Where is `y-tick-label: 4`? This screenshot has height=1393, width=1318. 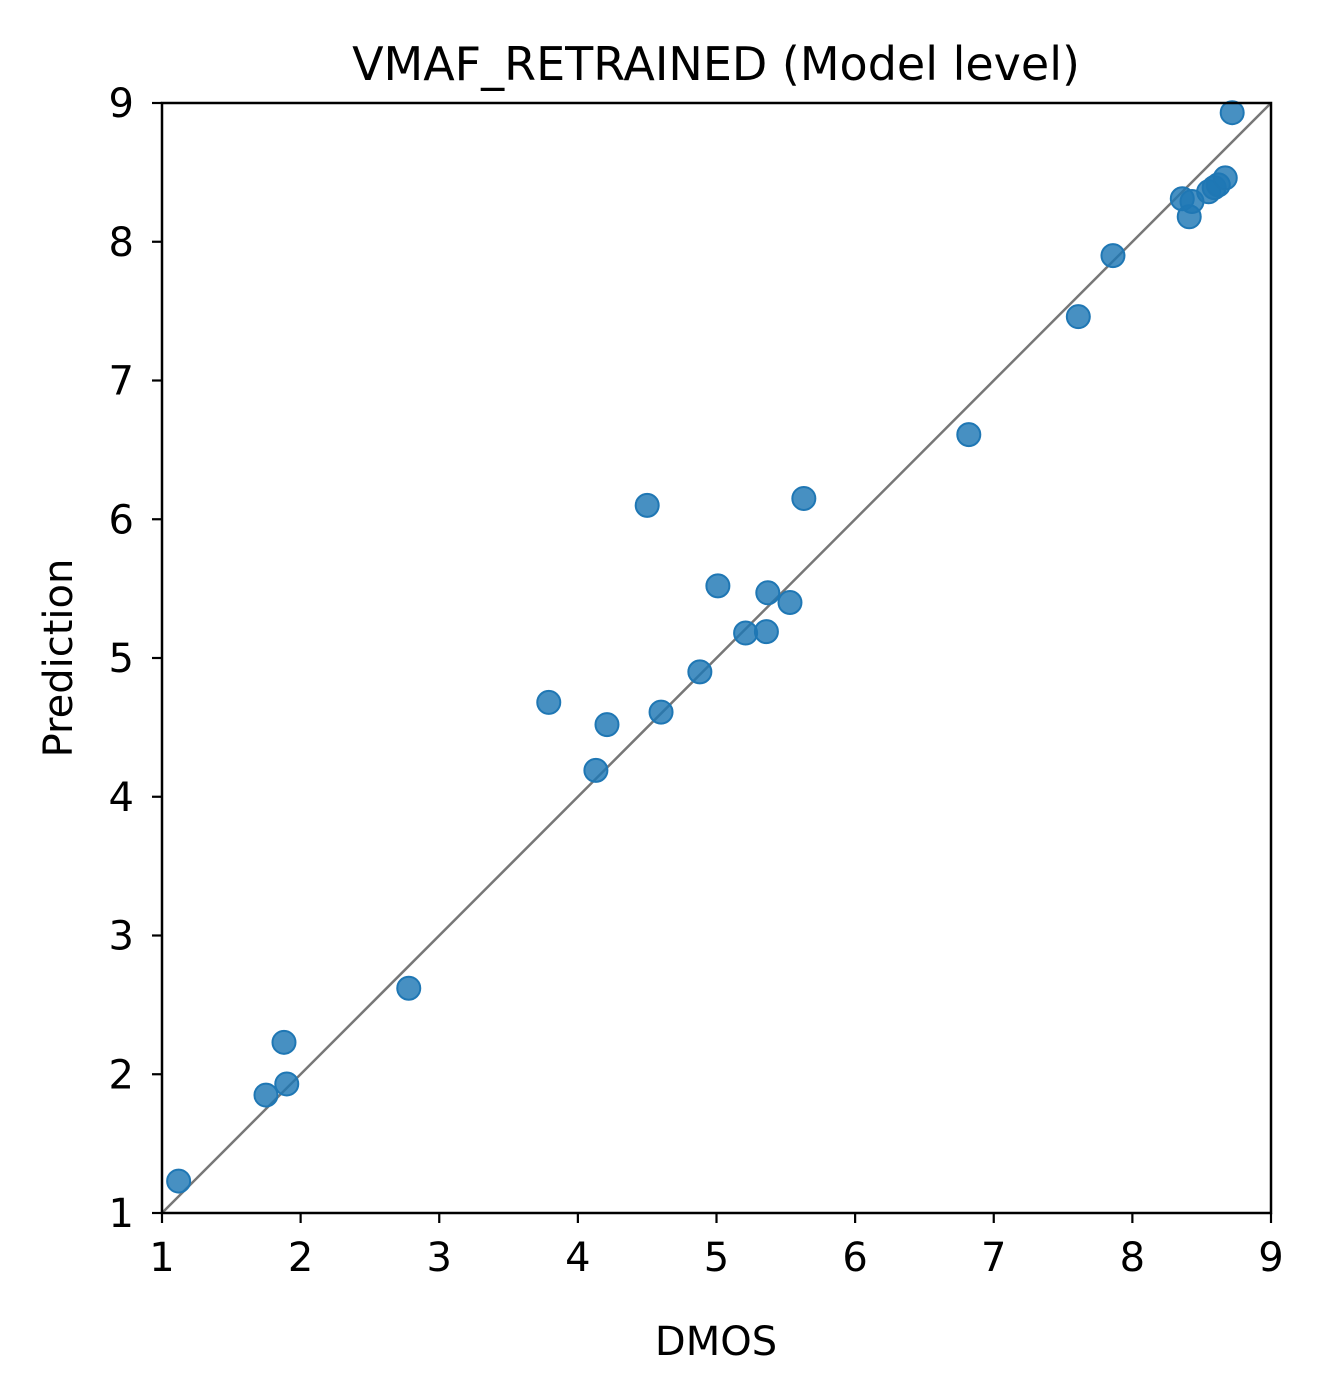
y-tick-label: 4 is located at coordinates (121, 798).